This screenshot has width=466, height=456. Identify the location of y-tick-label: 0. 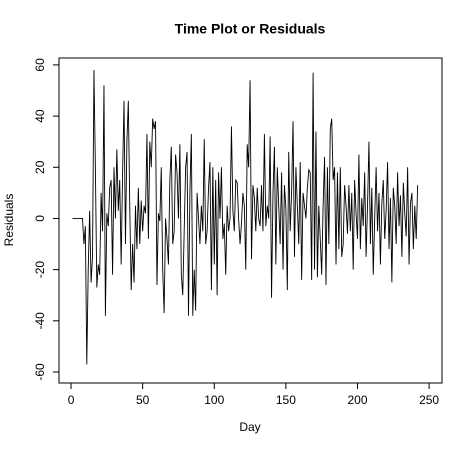
(40, 218).